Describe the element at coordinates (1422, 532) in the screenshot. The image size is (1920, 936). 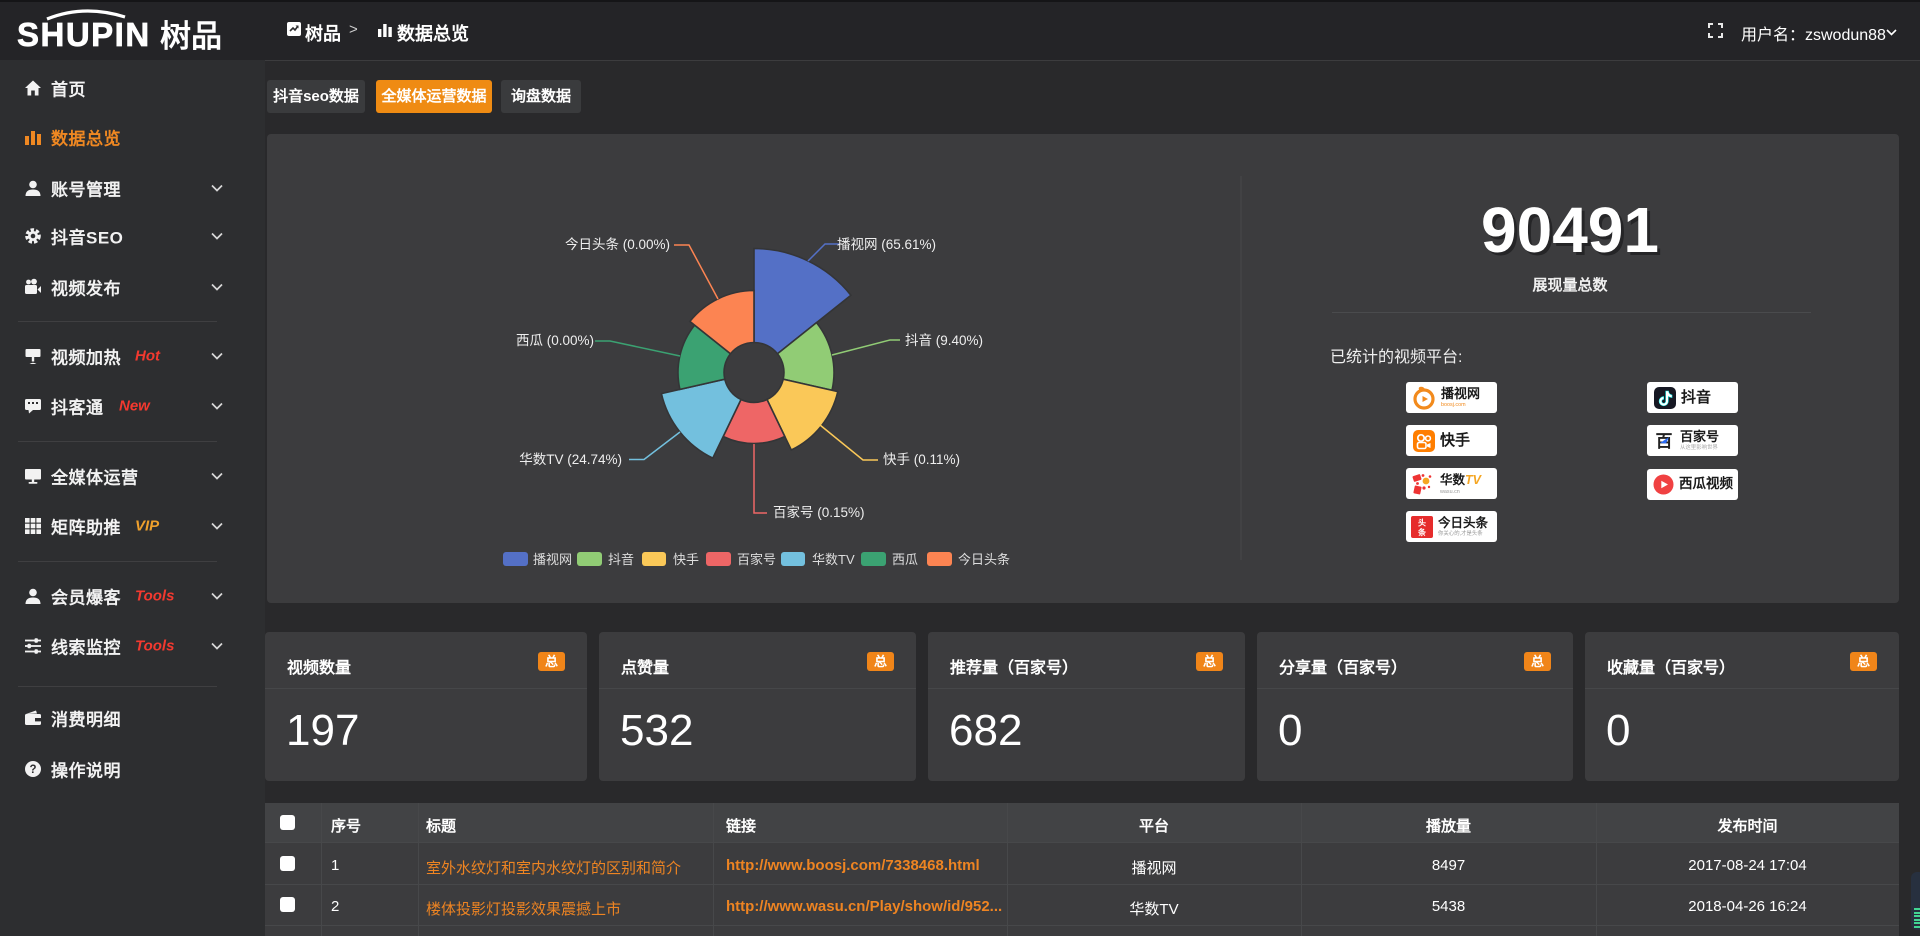
I see `svg-text: 条` at that location.